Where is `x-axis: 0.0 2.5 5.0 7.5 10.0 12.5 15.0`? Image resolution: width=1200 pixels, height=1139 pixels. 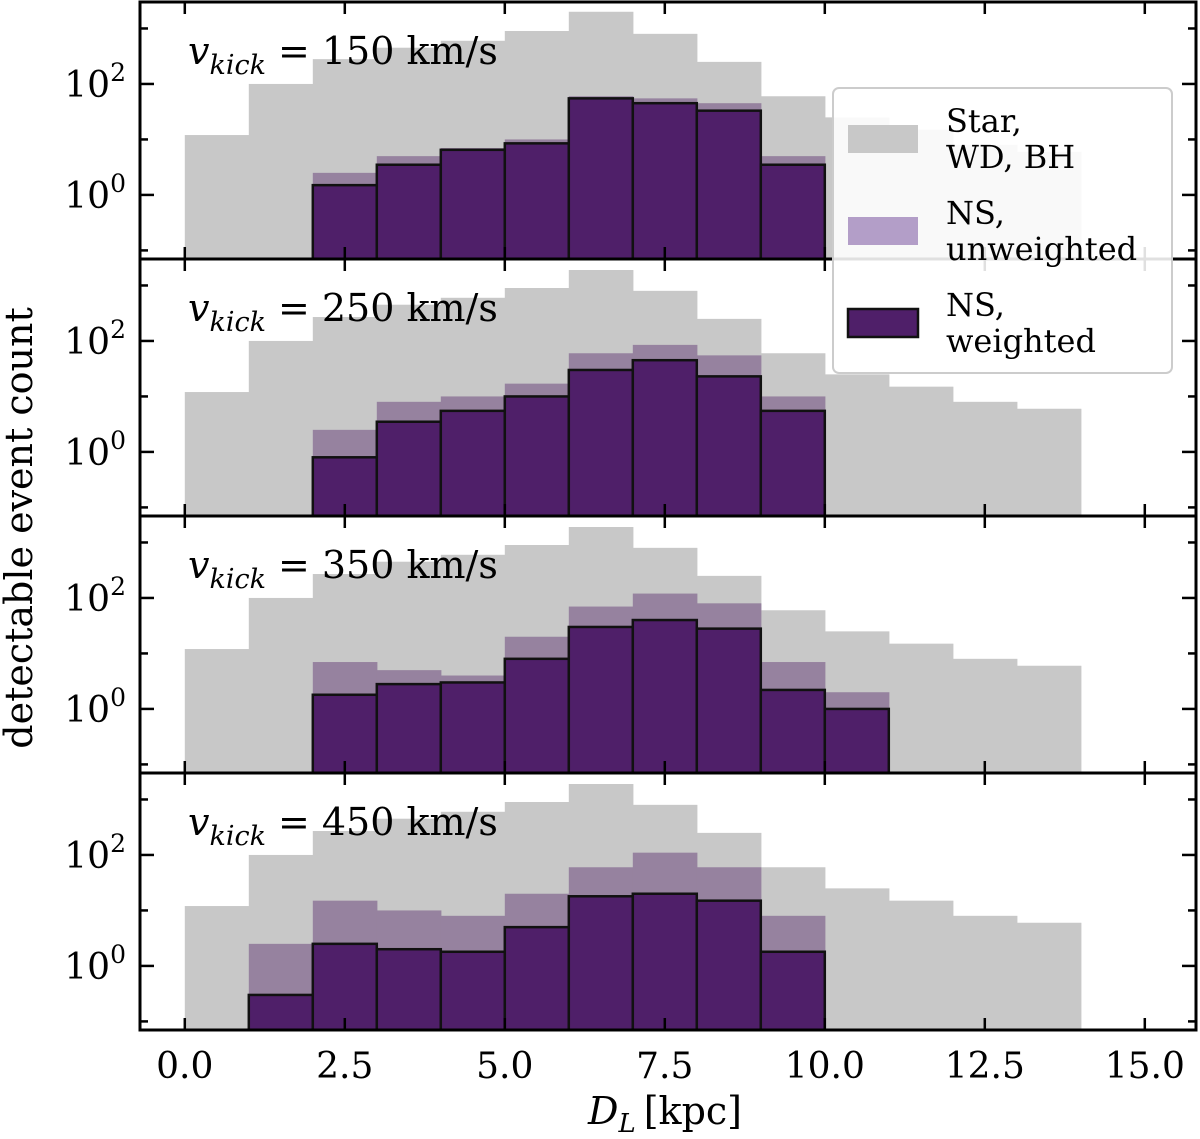 x-axis: 0.0 2.5 5.0 7.5 10.0 12.5 15.0 is located at coordinates (670, 1066).